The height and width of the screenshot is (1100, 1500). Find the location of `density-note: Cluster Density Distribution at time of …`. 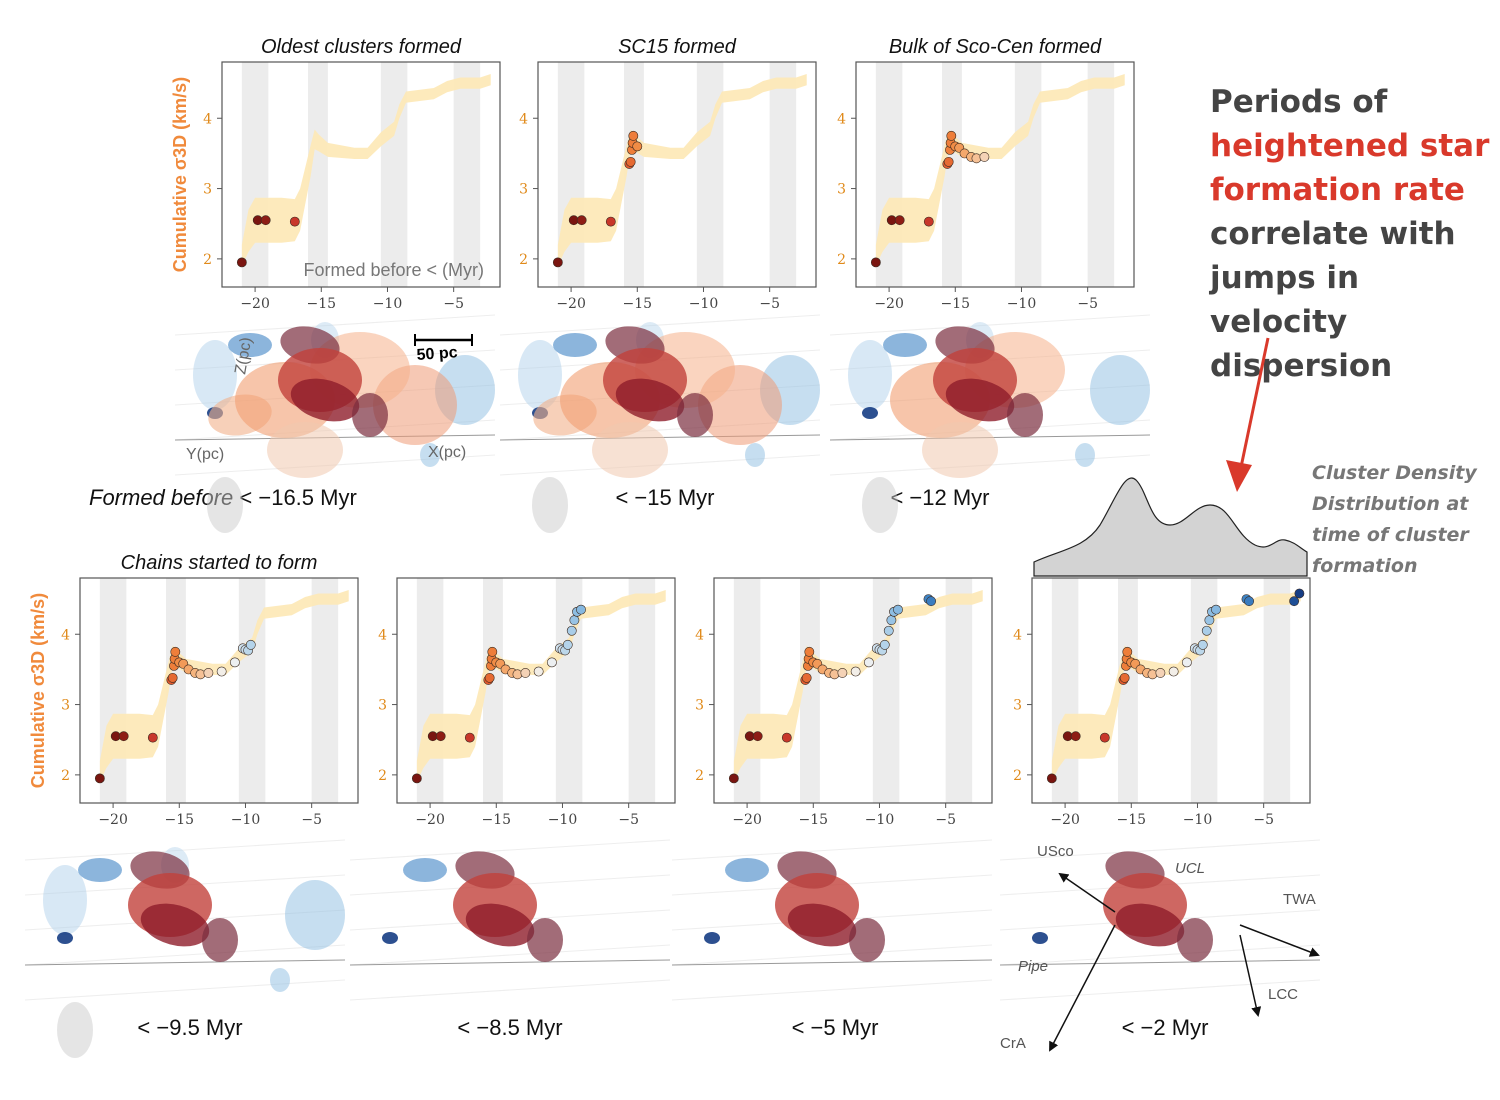

density-note: Cluster Density Distribution at time of … is located at coordinates (1394, 519).